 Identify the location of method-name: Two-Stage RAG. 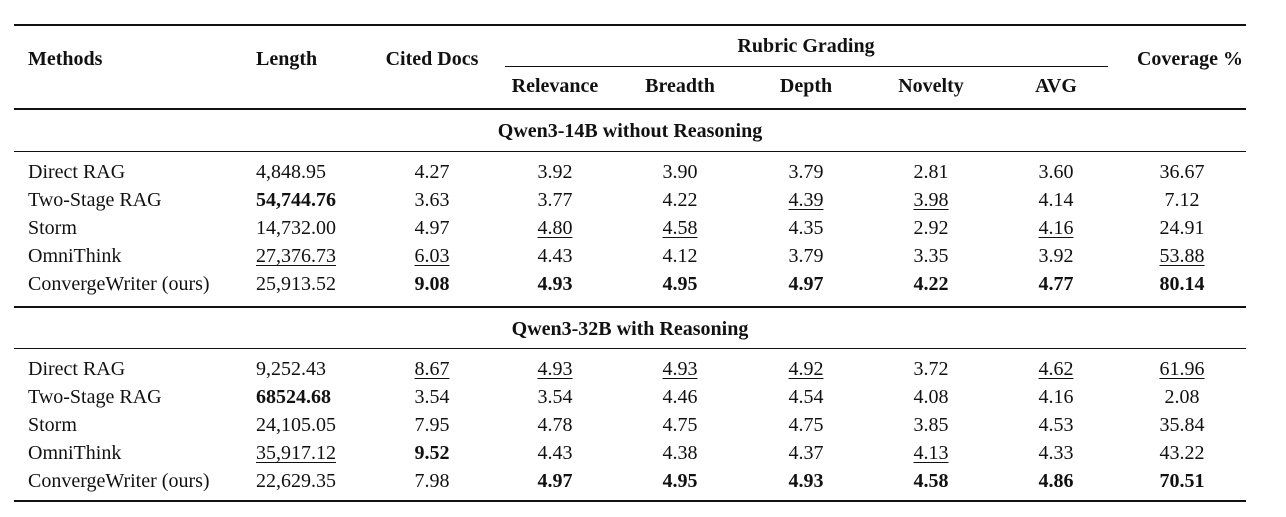
(95, 200).